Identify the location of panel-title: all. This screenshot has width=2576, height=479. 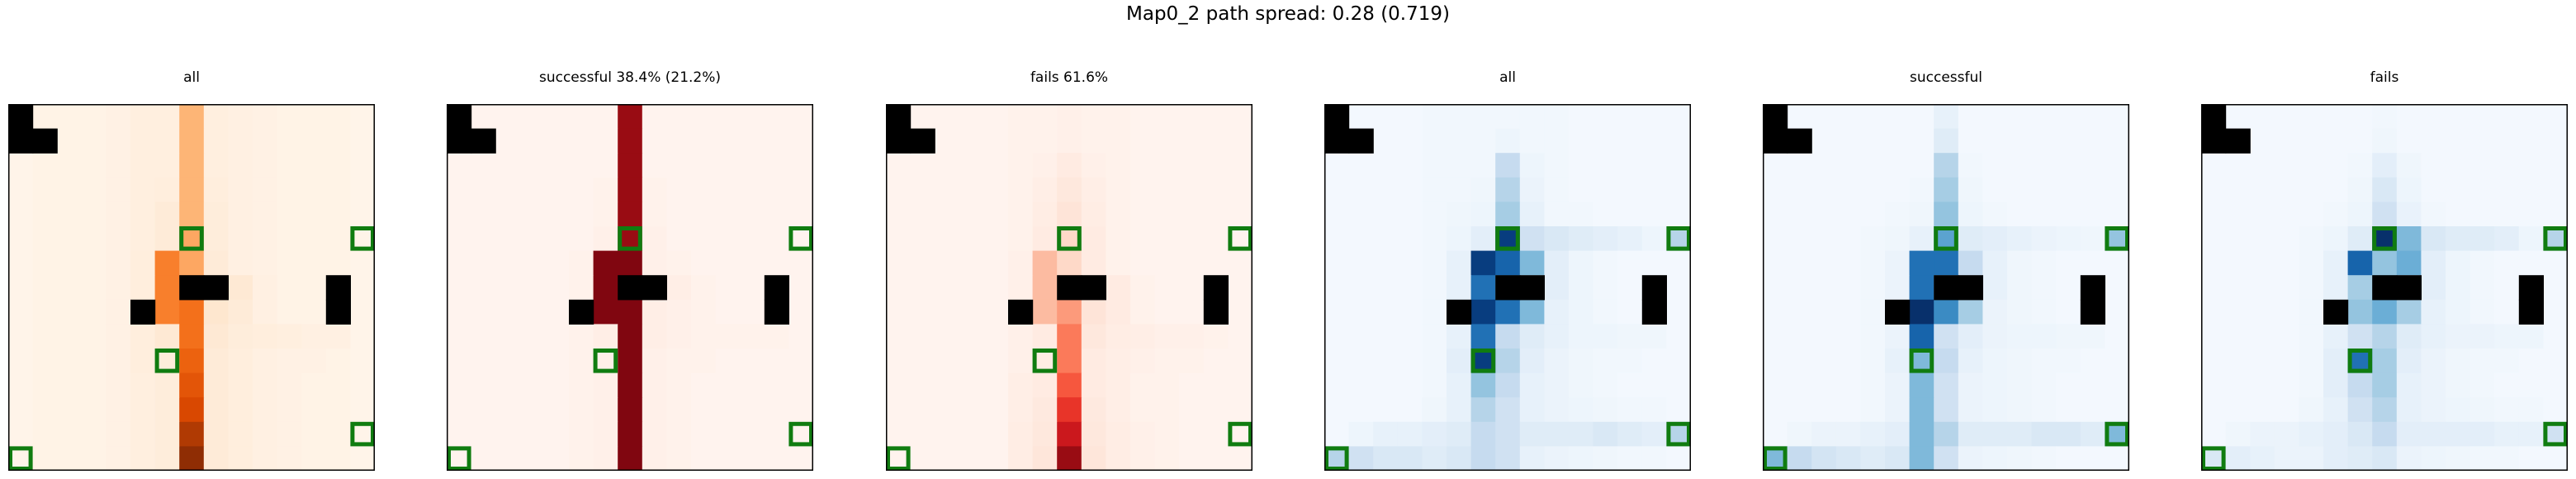
(191, 78).